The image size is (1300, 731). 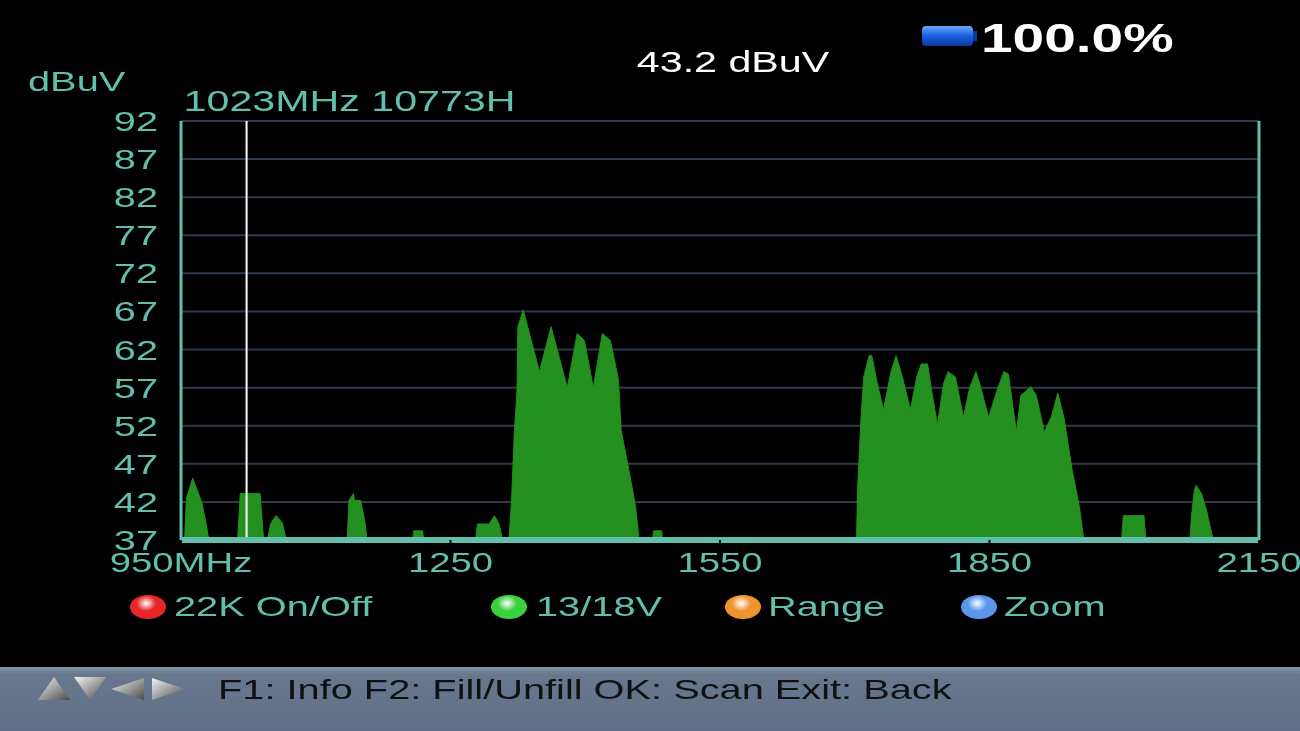 What do you see at coordinates (135, 388) in the screenshot?
I see `y-tick-label: 57` at bounding box center [135, 388].